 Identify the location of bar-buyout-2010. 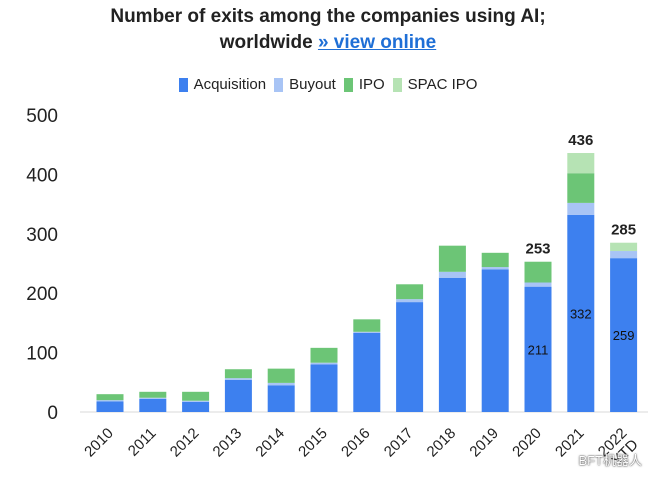
(110, 401).